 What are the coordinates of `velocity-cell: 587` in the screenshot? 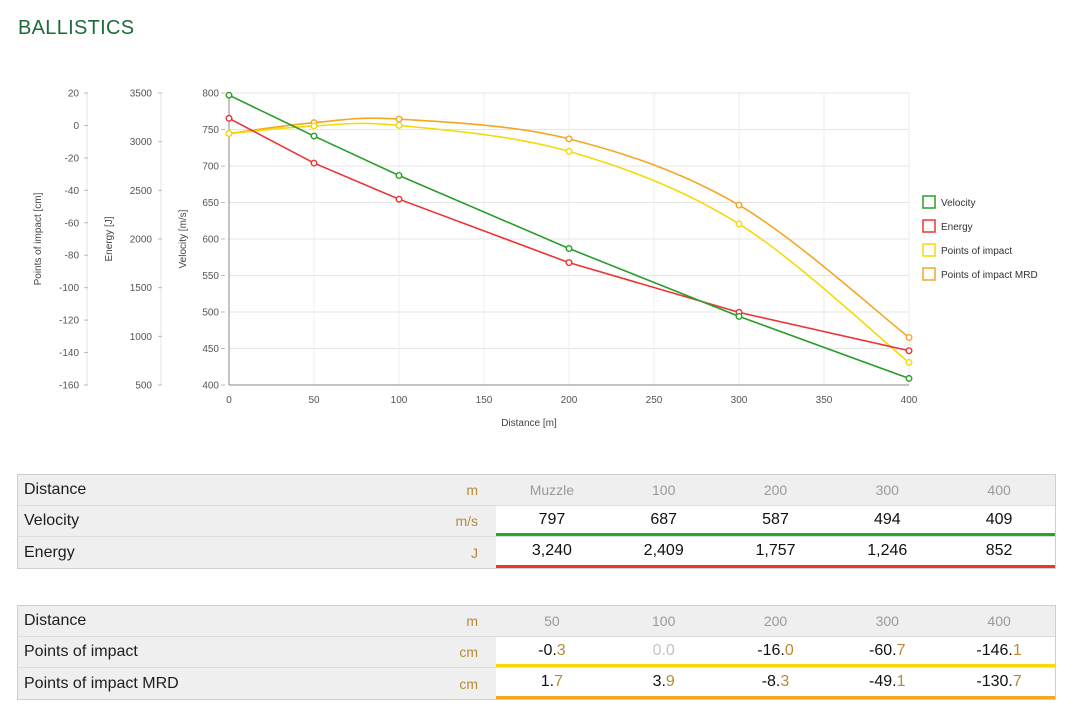 It's located at (775, 519).